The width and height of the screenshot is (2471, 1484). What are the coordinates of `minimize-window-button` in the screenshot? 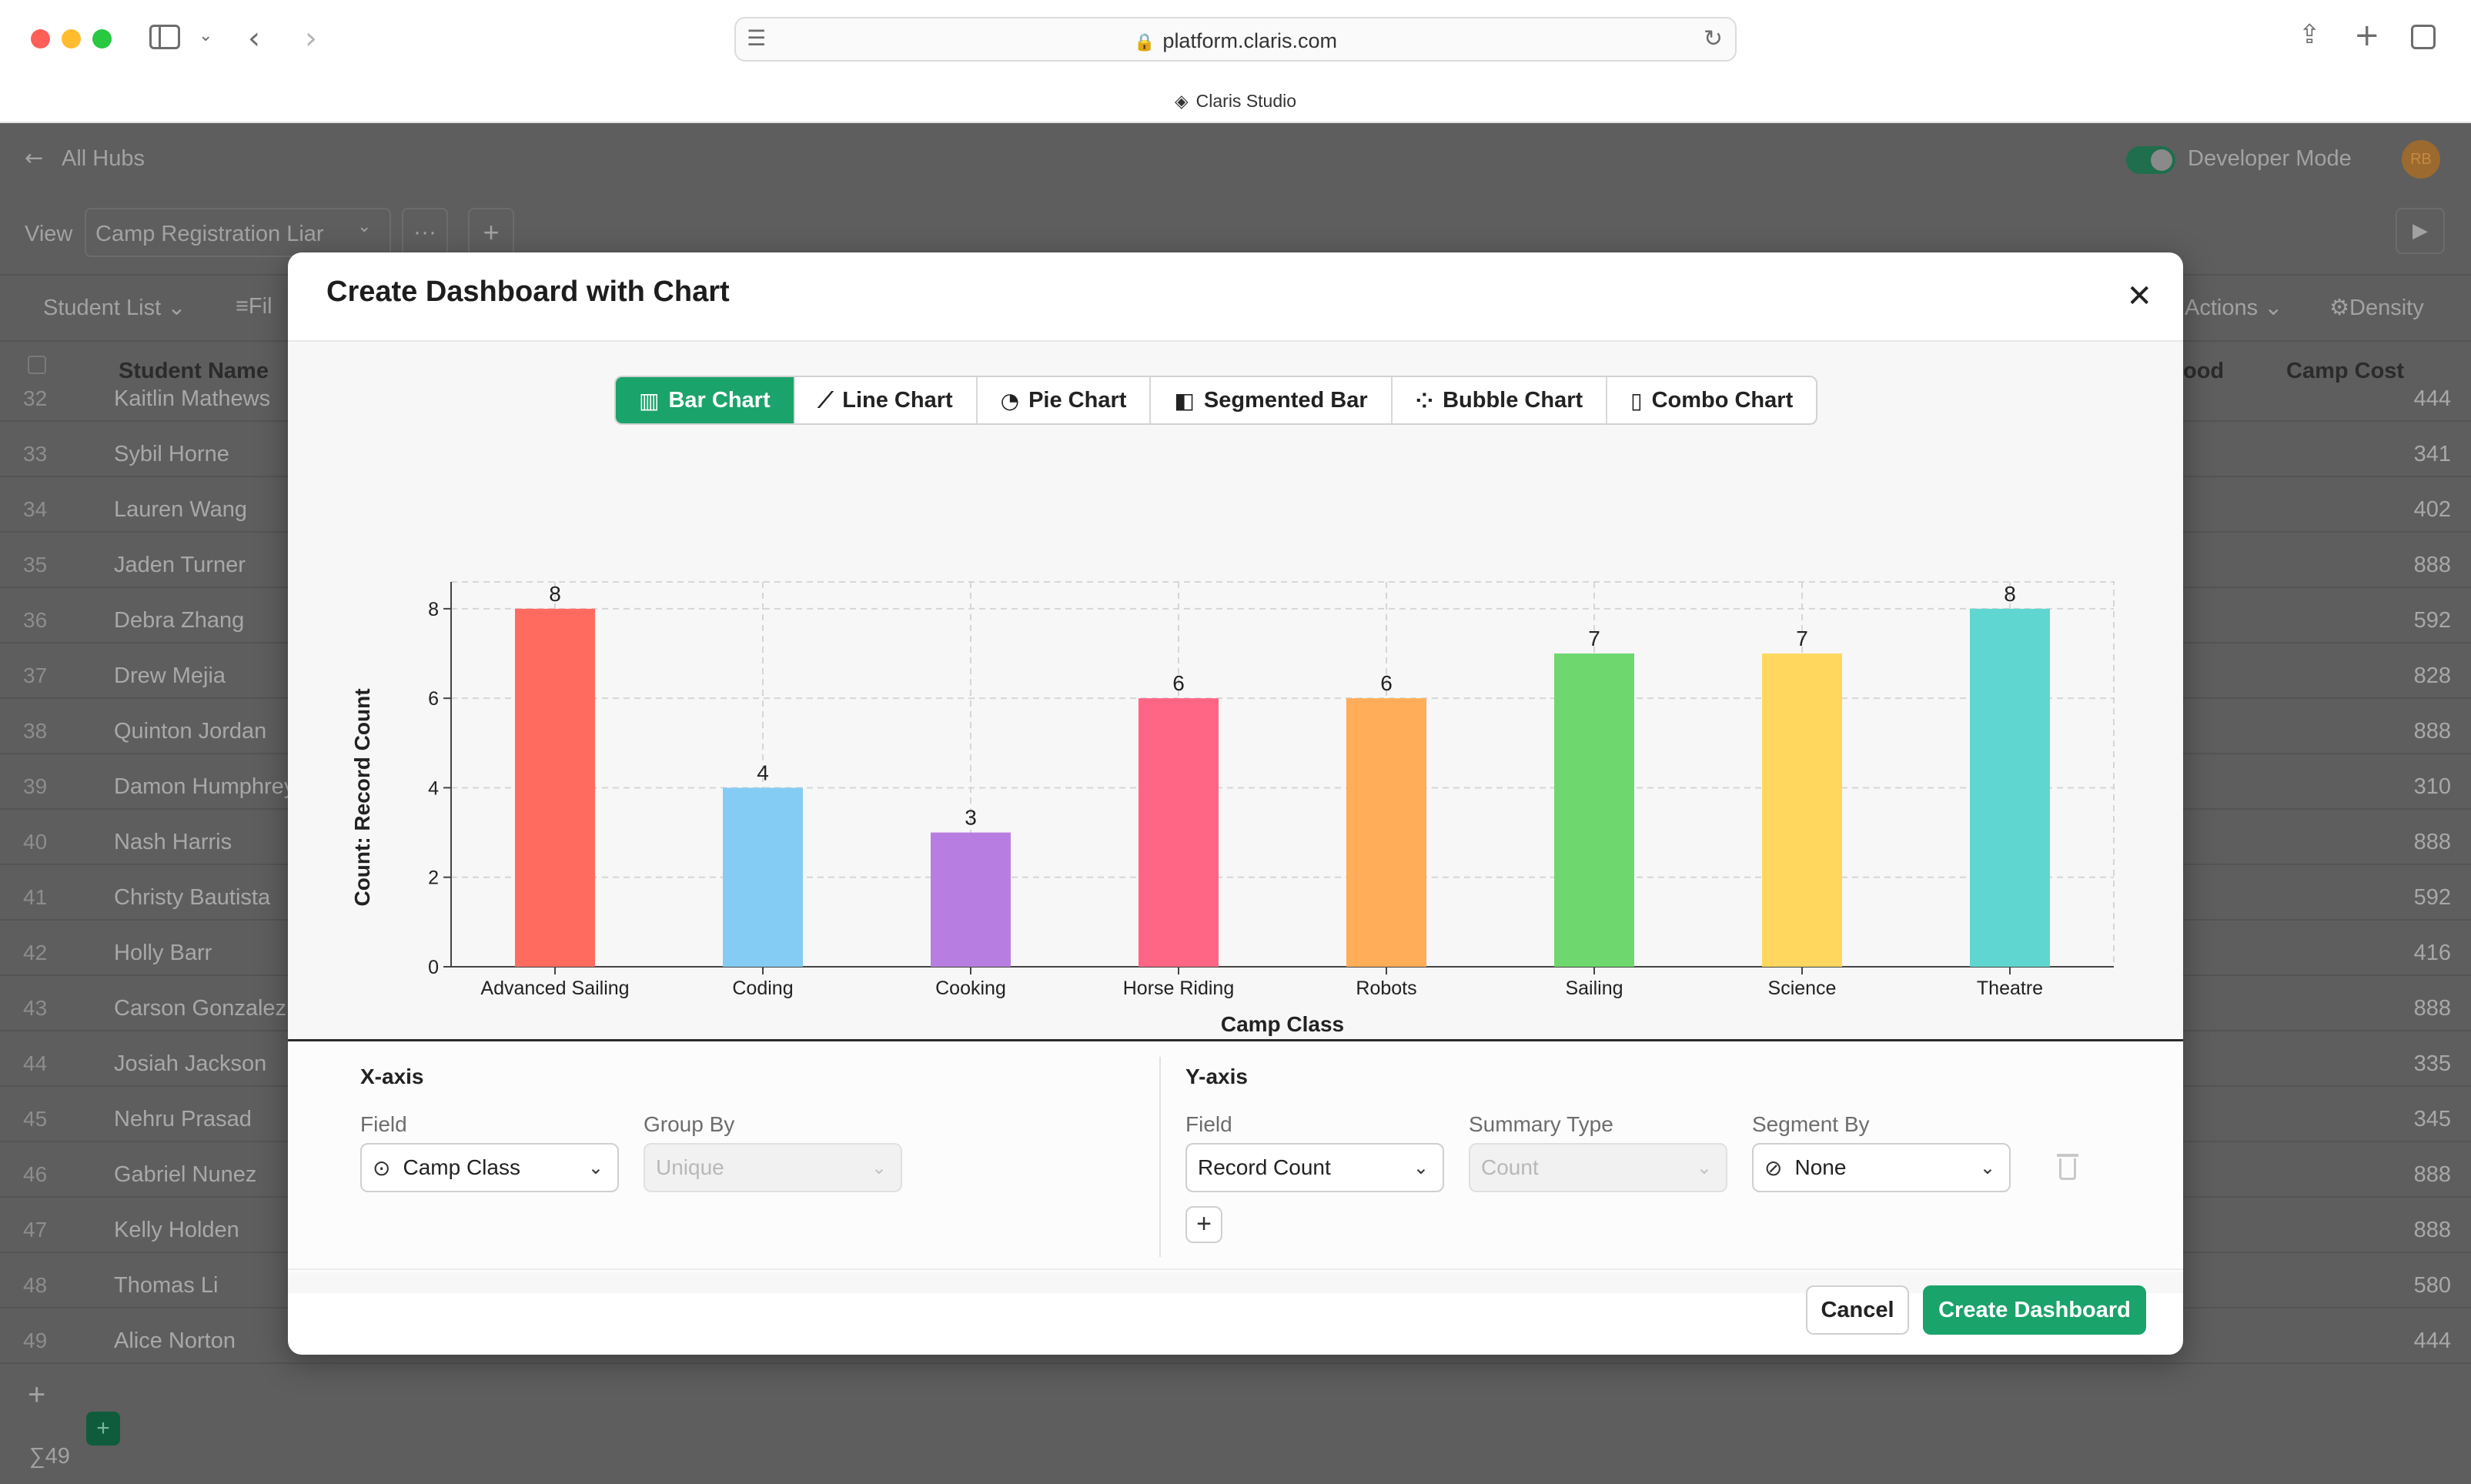 It's located at (72, 38).